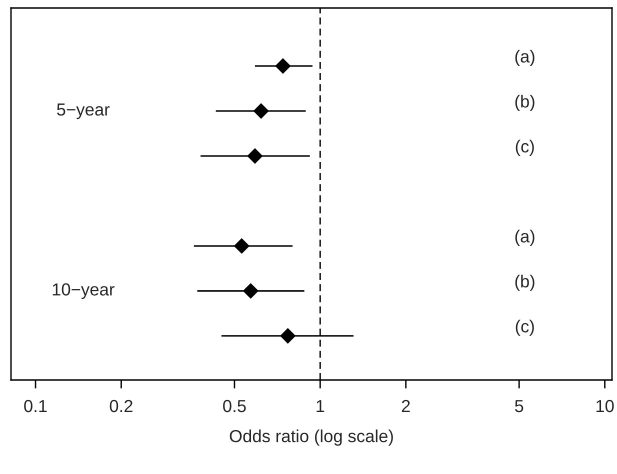 The image size is (617, 474). I want to click on x-tick-label: 1, so click(320, 406).